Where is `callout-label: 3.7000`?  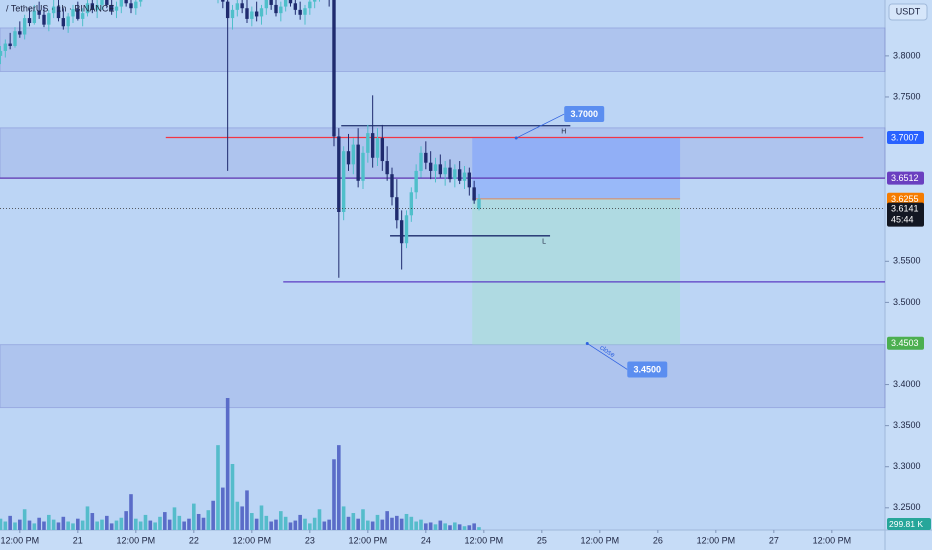 callout-label: 3.7000 is located at coordinates (584, 114).